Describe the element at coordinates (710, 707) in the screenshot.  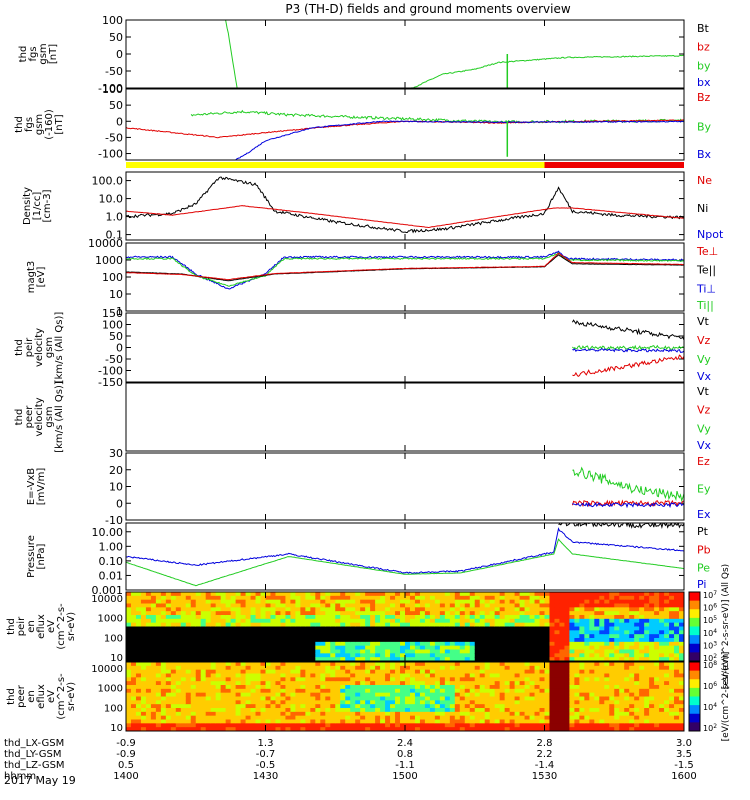
I see `colorbar-tick: 10⁴` at that location.